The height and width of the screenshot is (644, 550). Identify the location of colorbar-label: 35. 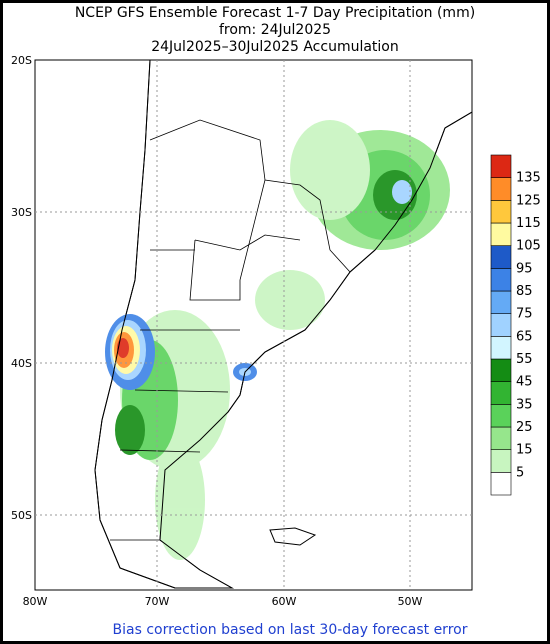
(524, 404).